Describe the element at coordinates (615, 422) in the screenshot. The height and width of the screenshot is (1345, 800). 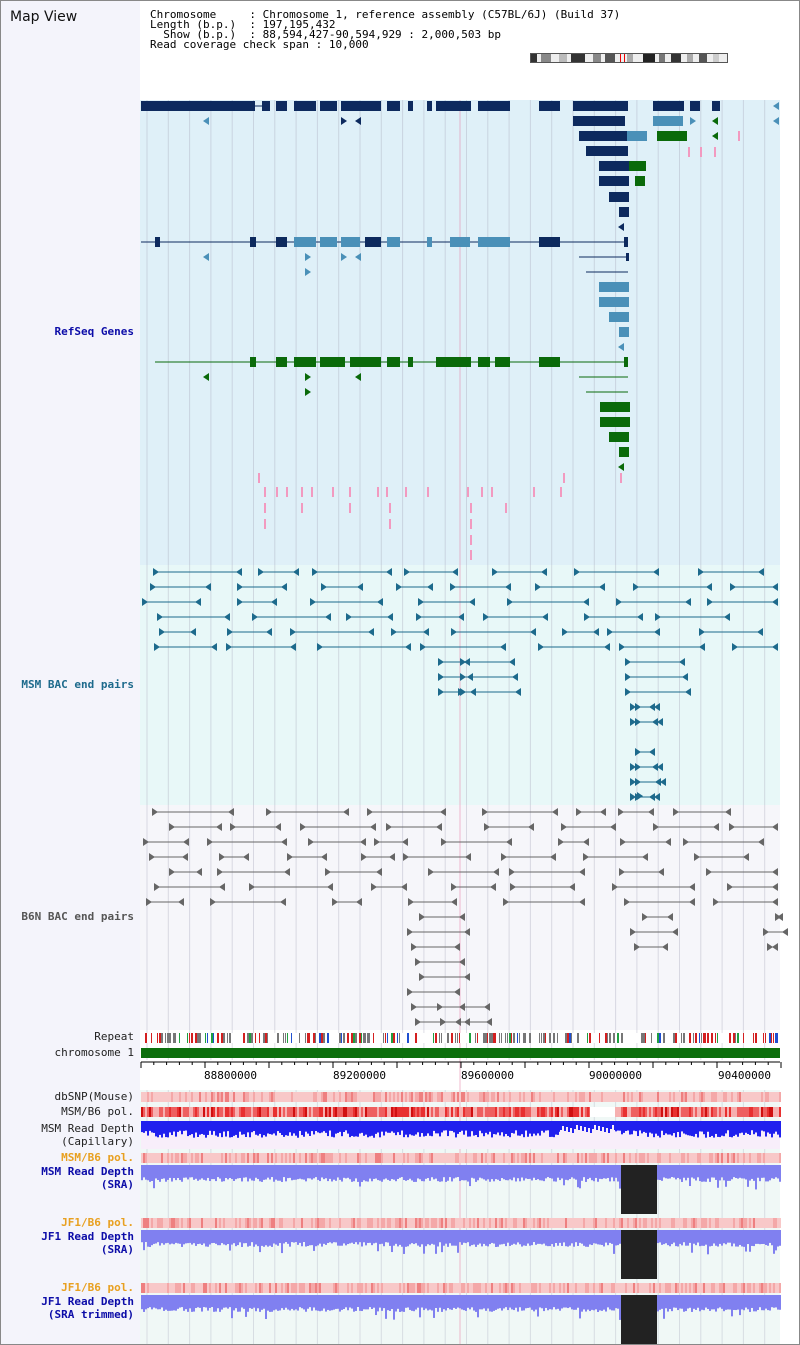
I see `refseq-gene-exon` at that location.